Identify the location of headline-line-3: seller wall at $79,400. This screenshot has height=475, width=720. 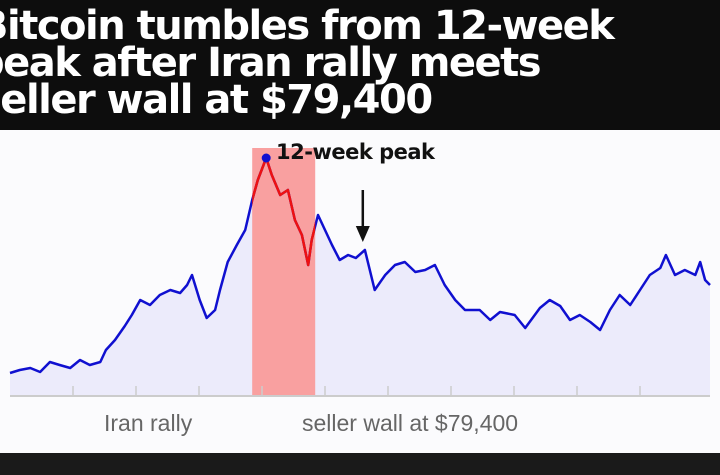
(216, 100).